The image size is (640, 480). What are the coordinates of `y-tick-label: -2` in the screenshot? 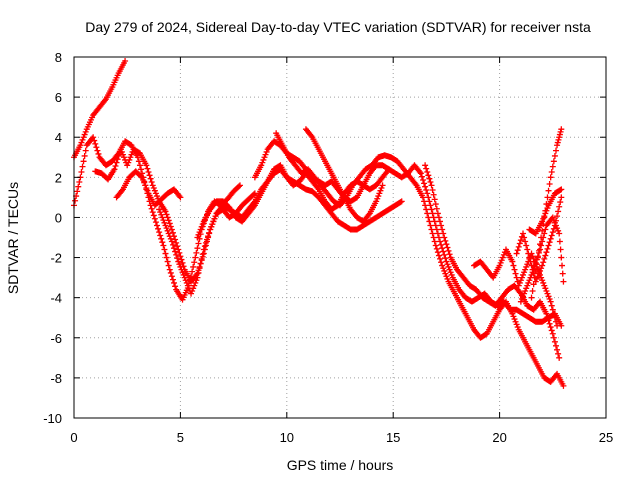 It's located at (56, 258).